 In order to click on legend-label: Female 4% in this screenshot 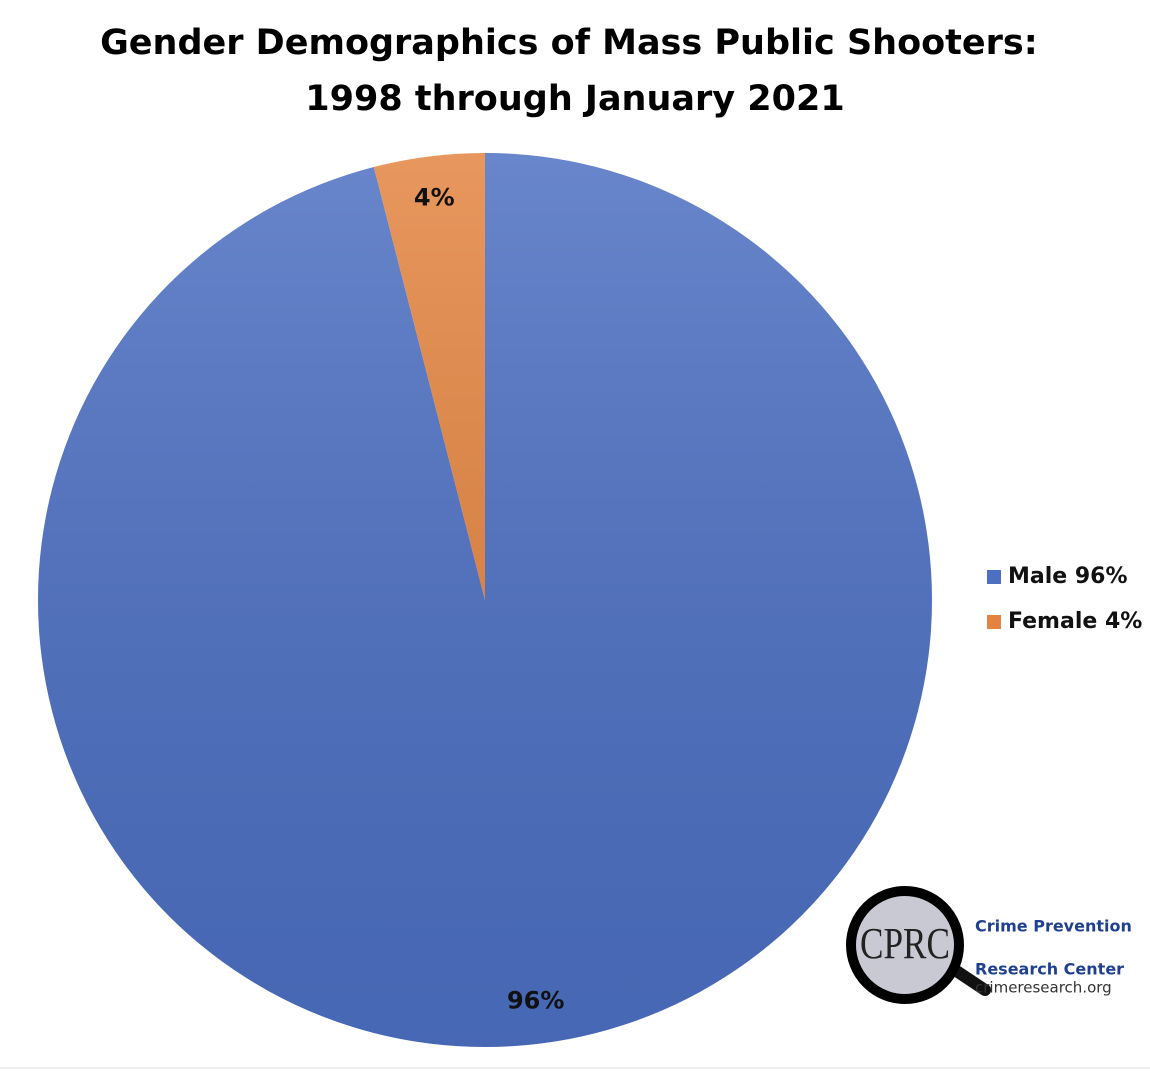, I will do `click(1075, 621)`.